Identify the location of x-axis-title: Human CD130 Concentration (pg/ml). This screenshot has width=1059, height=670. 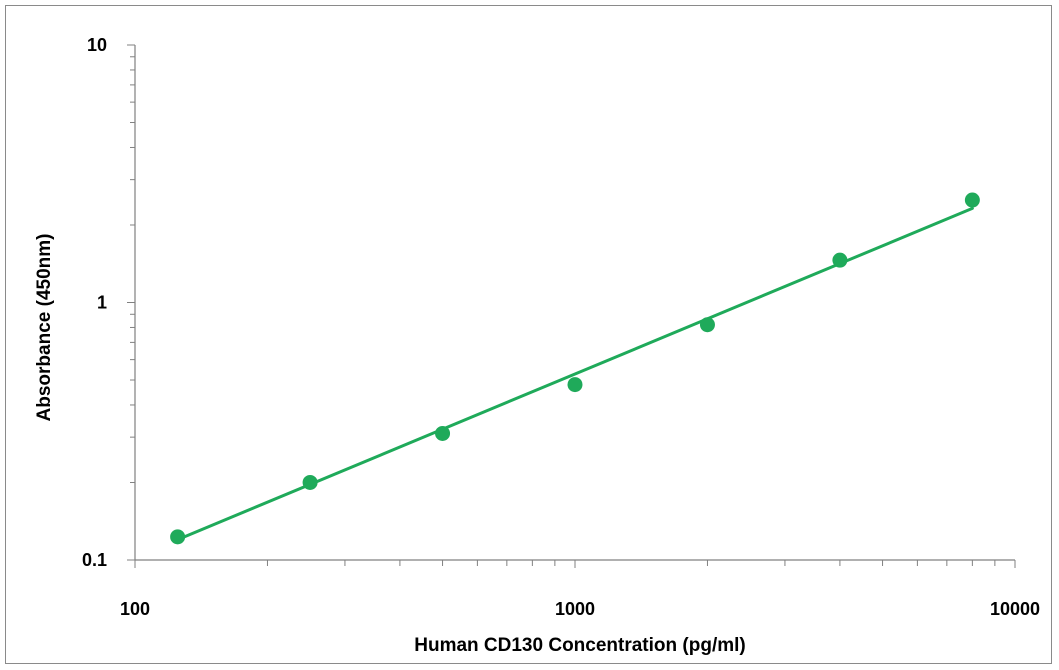
(579, 645).